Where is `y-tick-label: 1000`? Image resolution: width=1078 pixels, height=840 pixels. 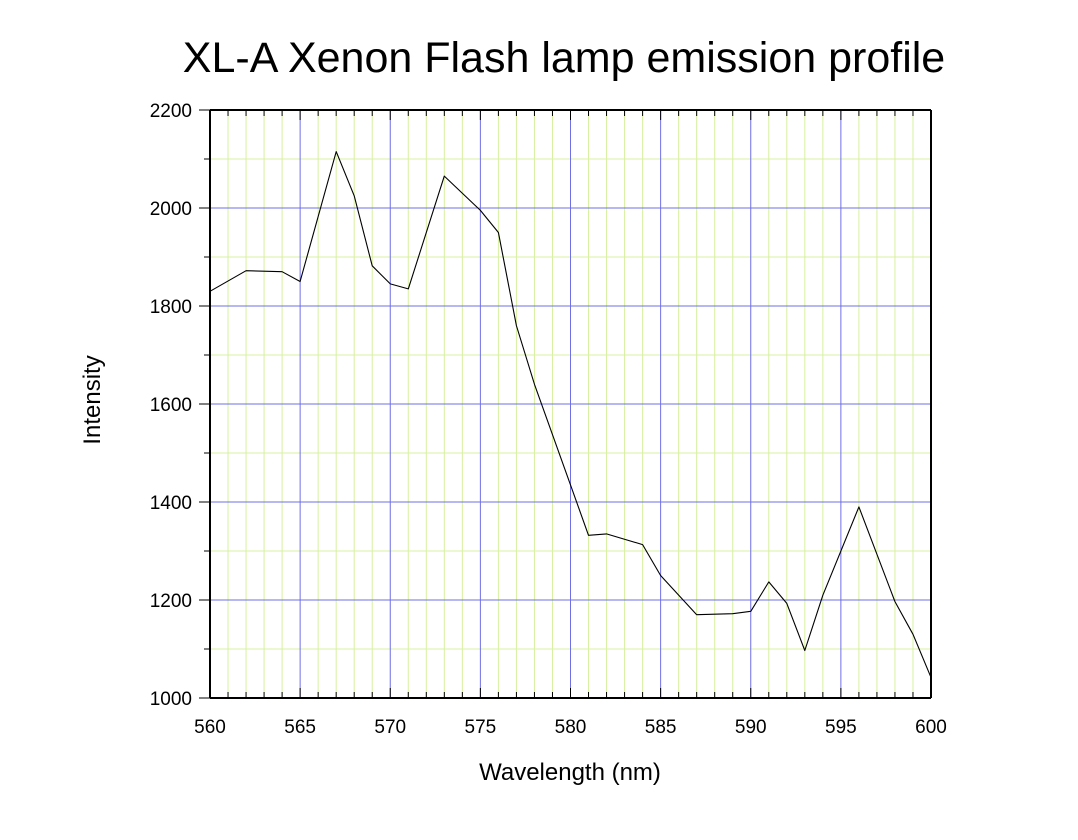 y-tick-label: 1000 is located at coordinates (171, 699).